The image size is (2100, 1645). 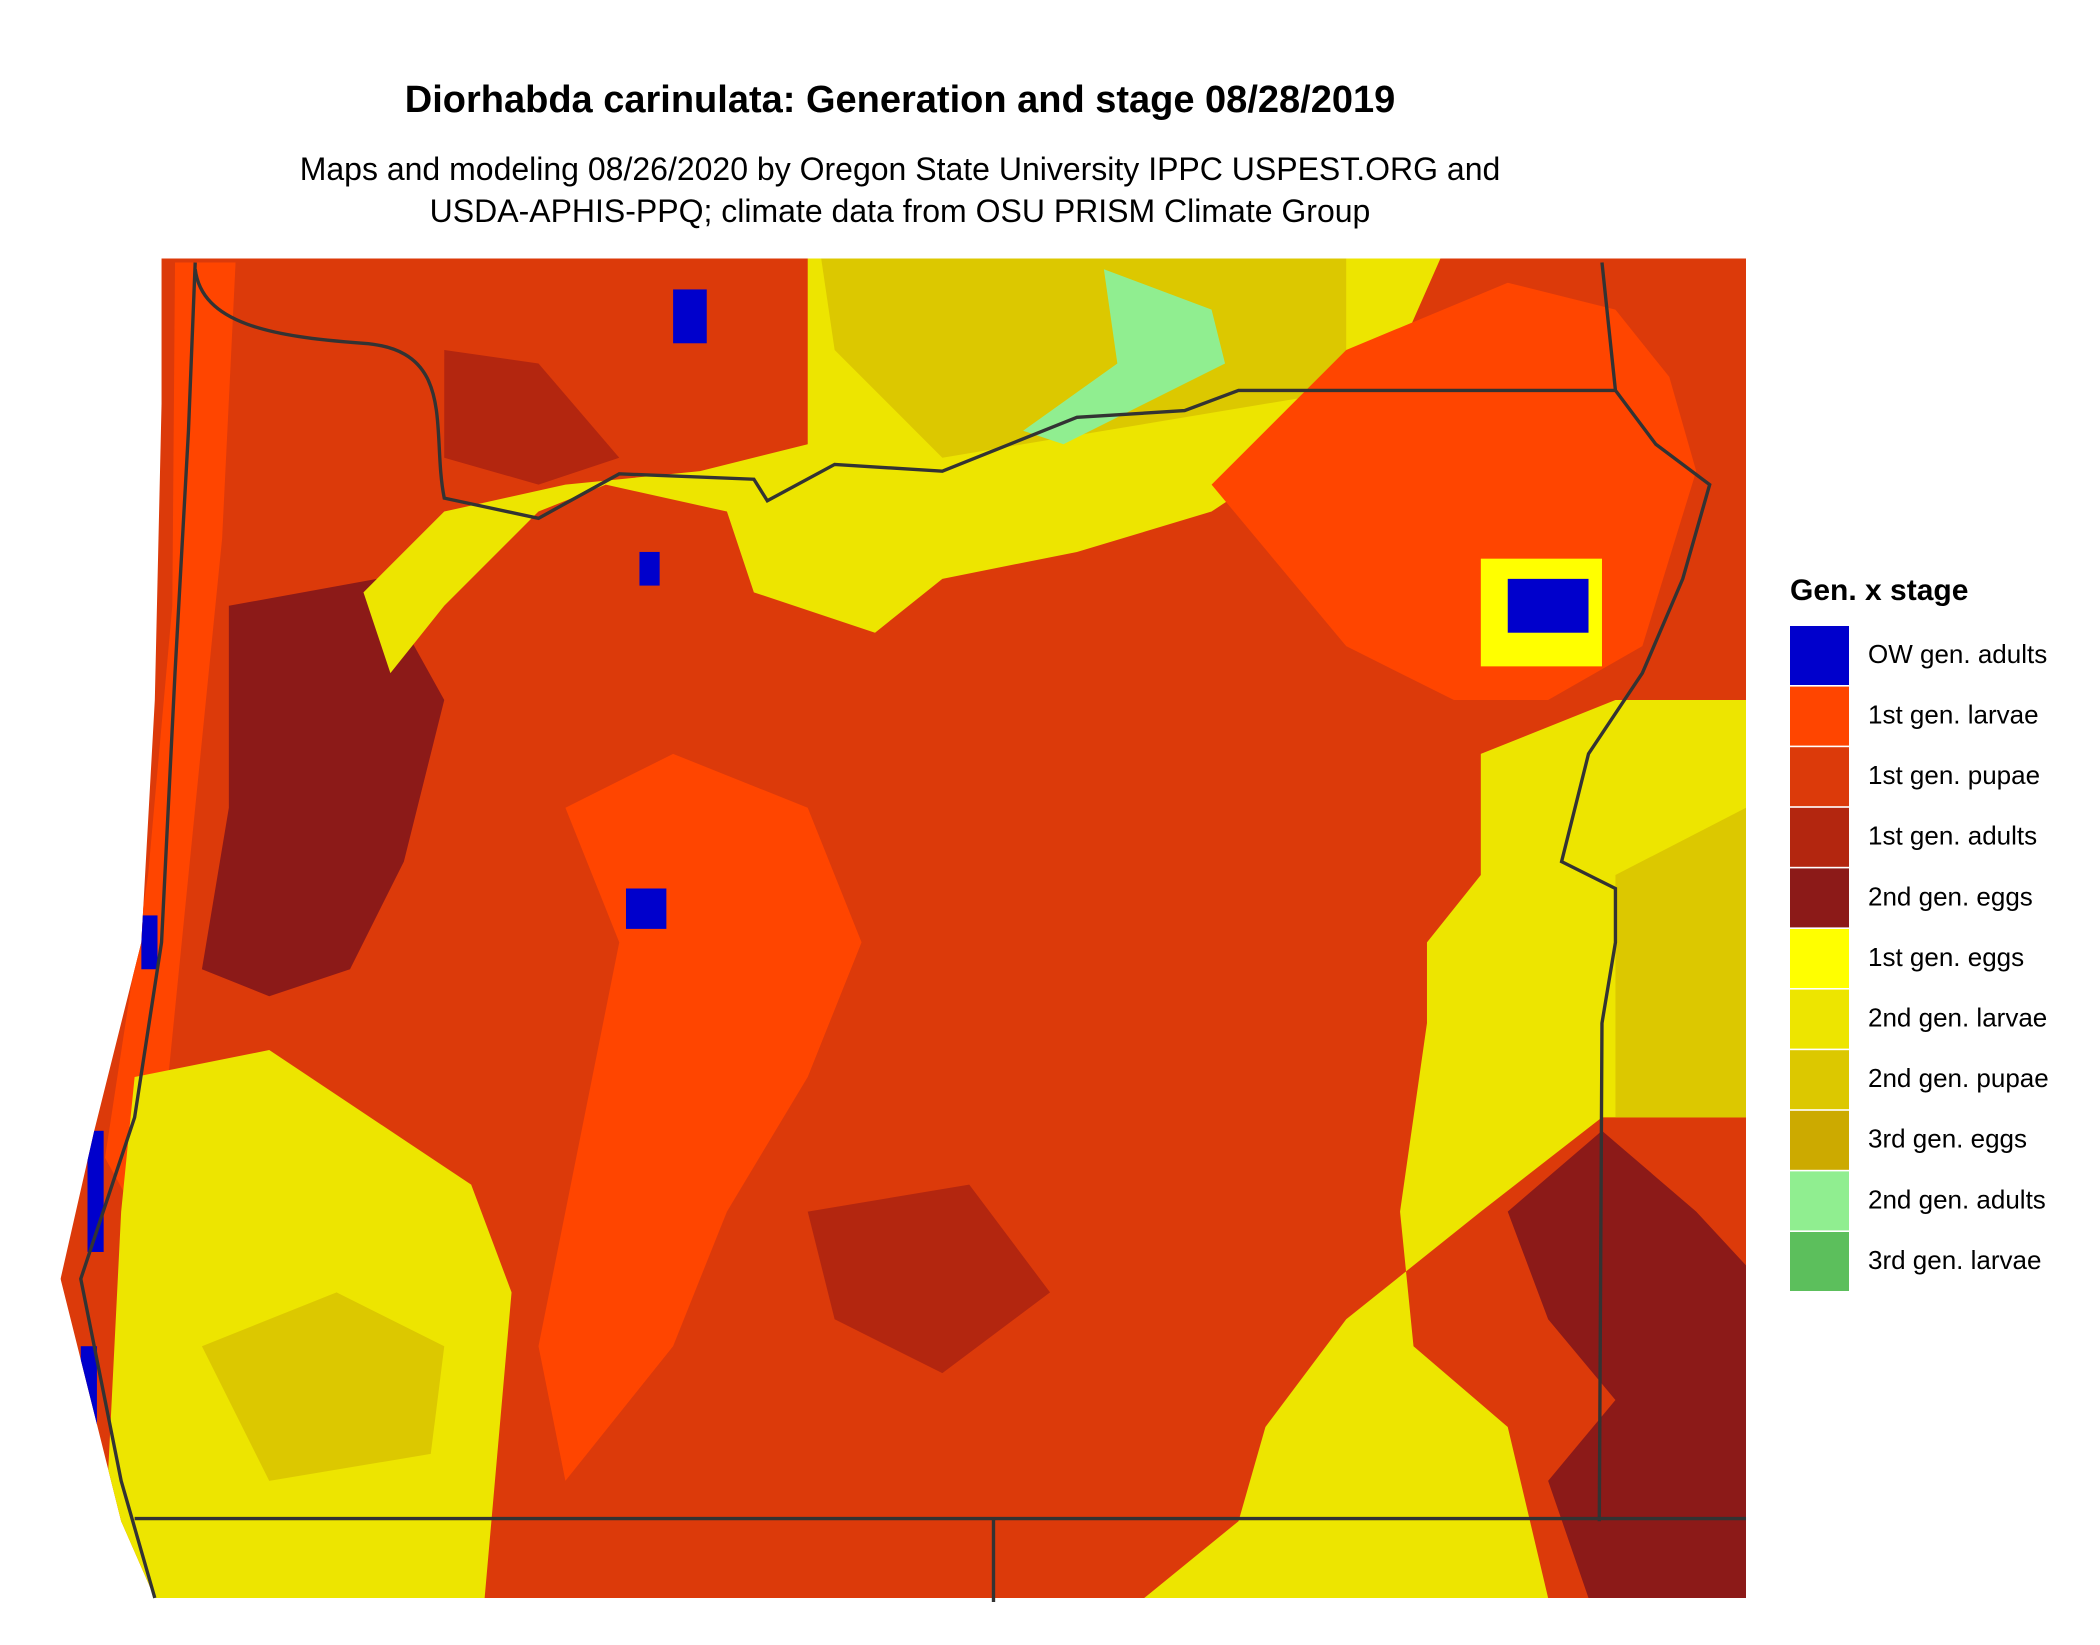 What do you see at coordinates (1946, 957) in the screenshot?
I see `legend-label: 1st gen. eggs` at bounding box center [1946, 957].